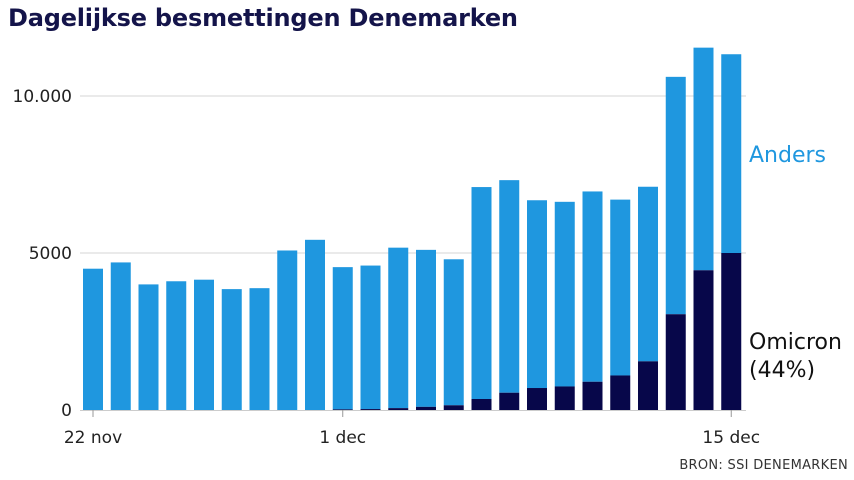 The height and width of the screenshot is (480, 854). Describe the element at coordinates (342, 438) in the screenshot. I see `x-tick-label: 1 dec` at that location.